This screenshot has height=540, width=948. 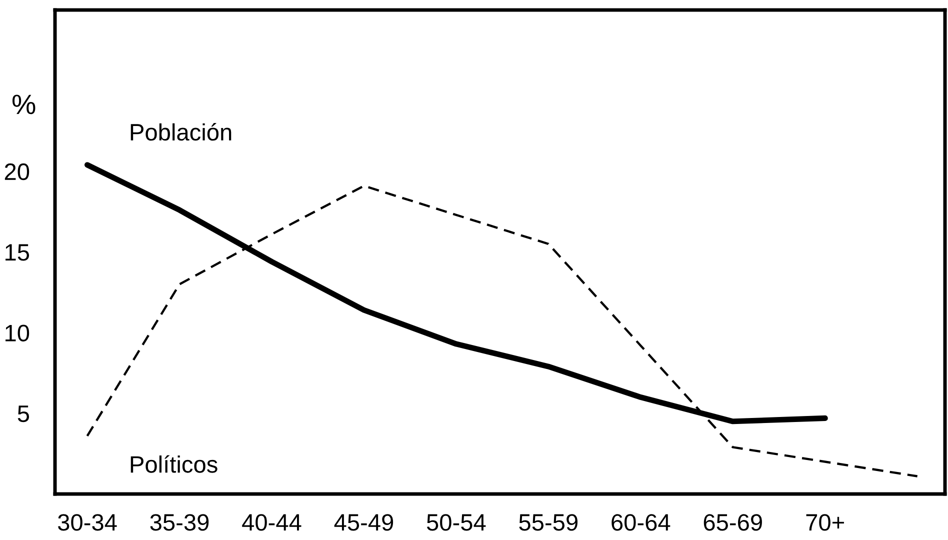 I want to click on x-tick-label: 35-39, so click(x=179, y=522).